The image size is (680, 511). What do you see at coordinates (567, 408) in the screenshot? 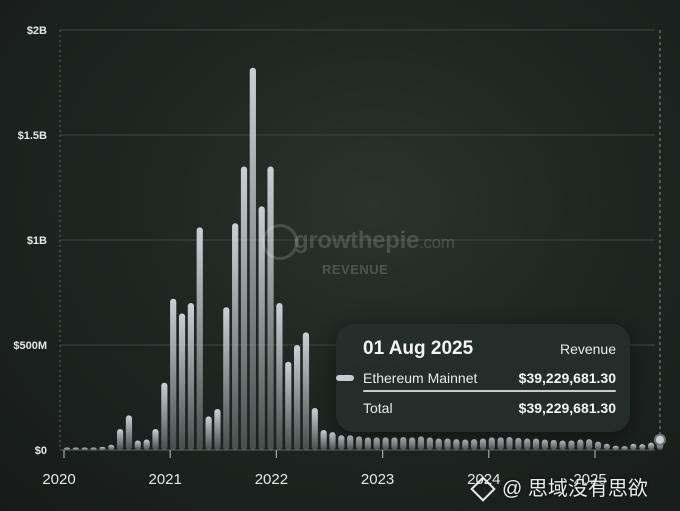
I see `tooltip-total-value: $39,229,681.30` at bounding box center [567, 408].